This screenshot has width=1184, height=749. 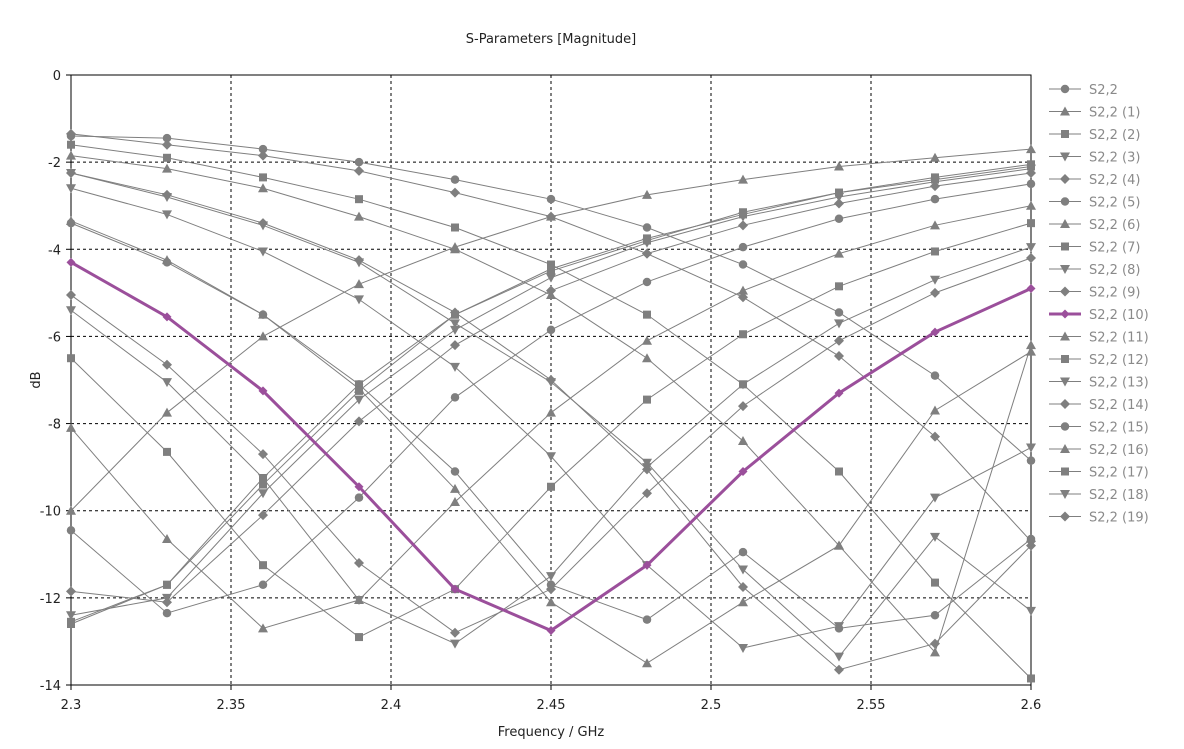 What do you see at coordinates (1099, 315) in the screenshot?
I see `legend-item: S2,2 (10)` at bounding box center [1099, 315].